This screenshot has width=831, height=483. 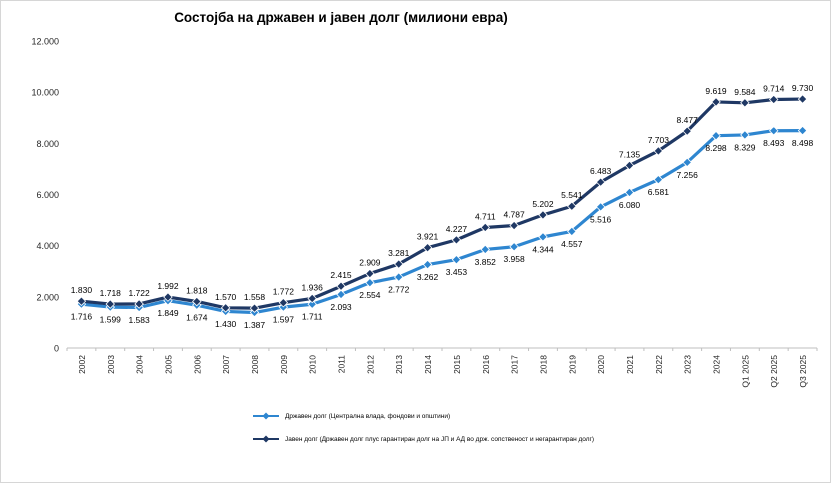 I want to click on data-label: 1.722, so click(x=139, y=293).